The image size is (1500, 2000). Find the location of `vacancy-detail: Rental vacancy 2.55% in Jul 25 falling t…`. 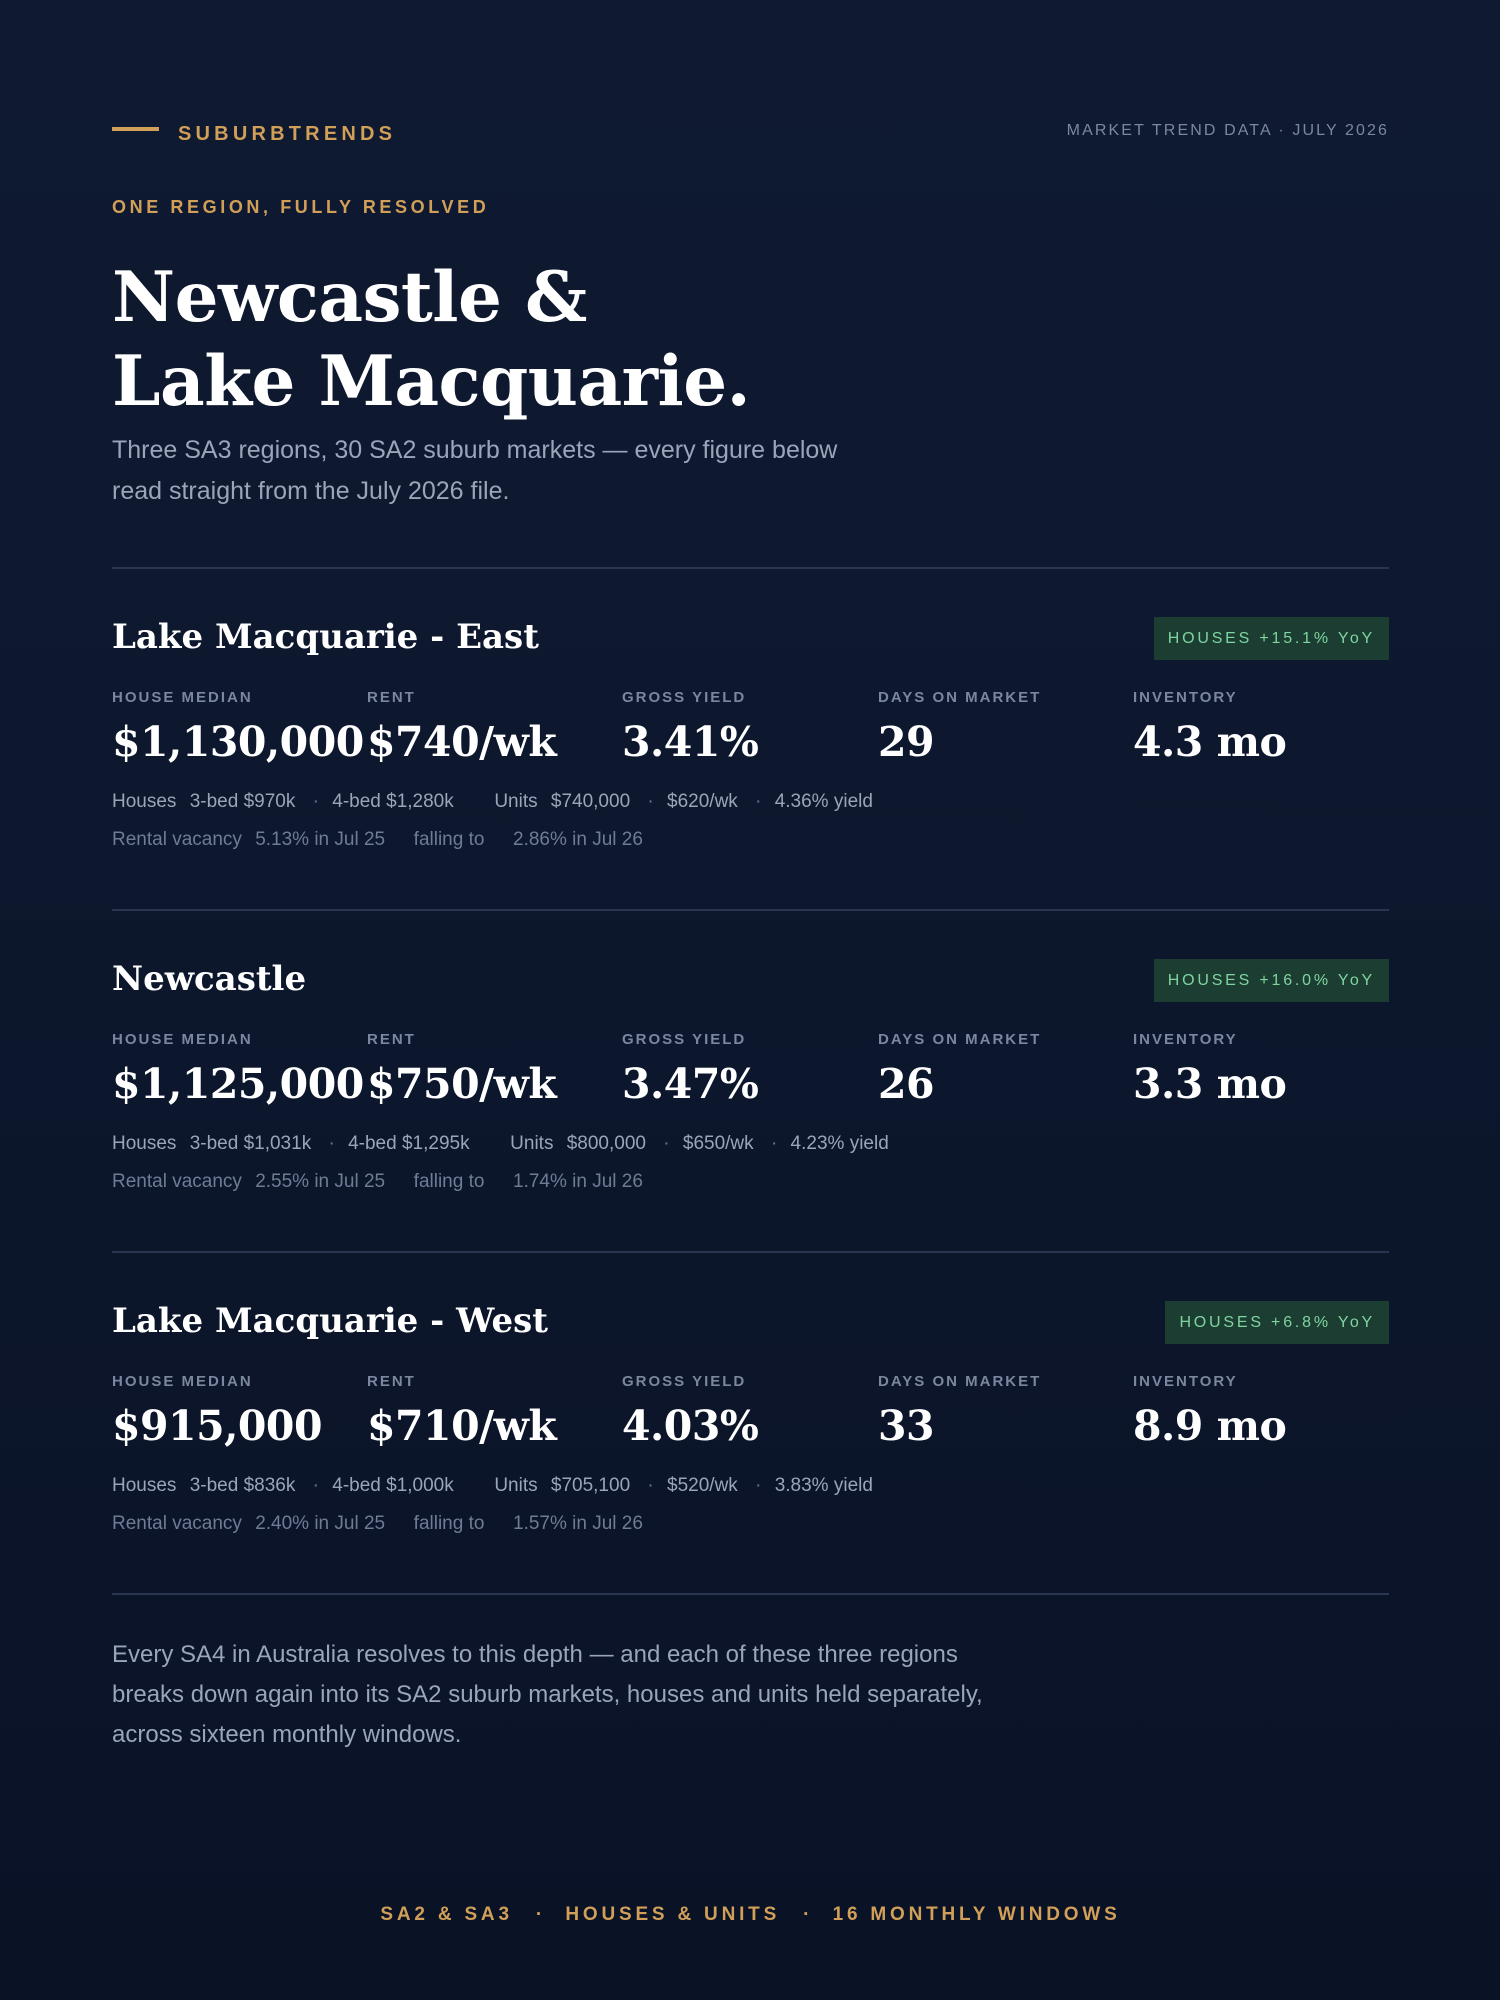

vacancy-detail: Rental vacancy 2.55% in Jul 25 falling t… is located at coordinates (381, 1182).